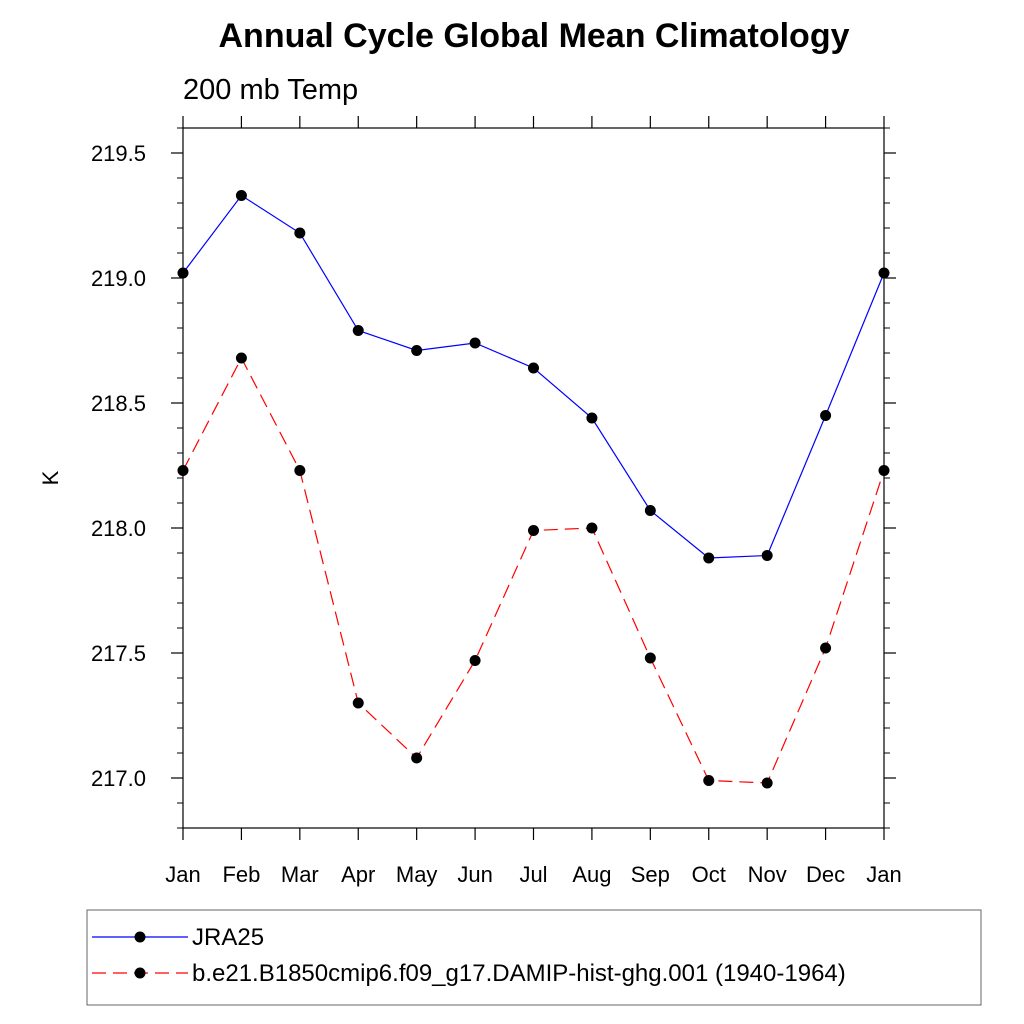 The image size is (1024, 1024). What do you see at coordinates (767, 874) in the screenshot?
I see `x-tick-label: Nov` at bounding box center [767, 874].